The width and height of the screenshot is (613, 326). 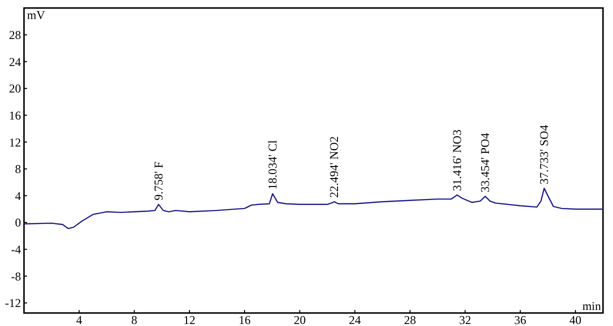 I want to click on x-tick-label: 12, so click(x=189, y=319).